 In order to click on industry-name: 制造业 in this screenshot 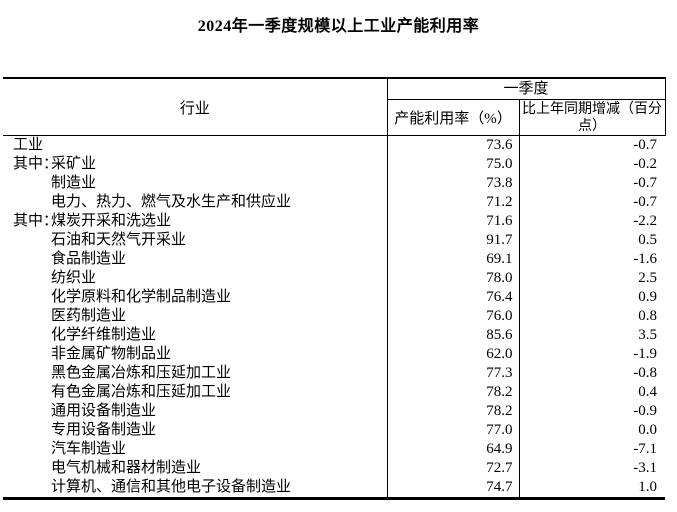, I will do `click(74, 183)`.